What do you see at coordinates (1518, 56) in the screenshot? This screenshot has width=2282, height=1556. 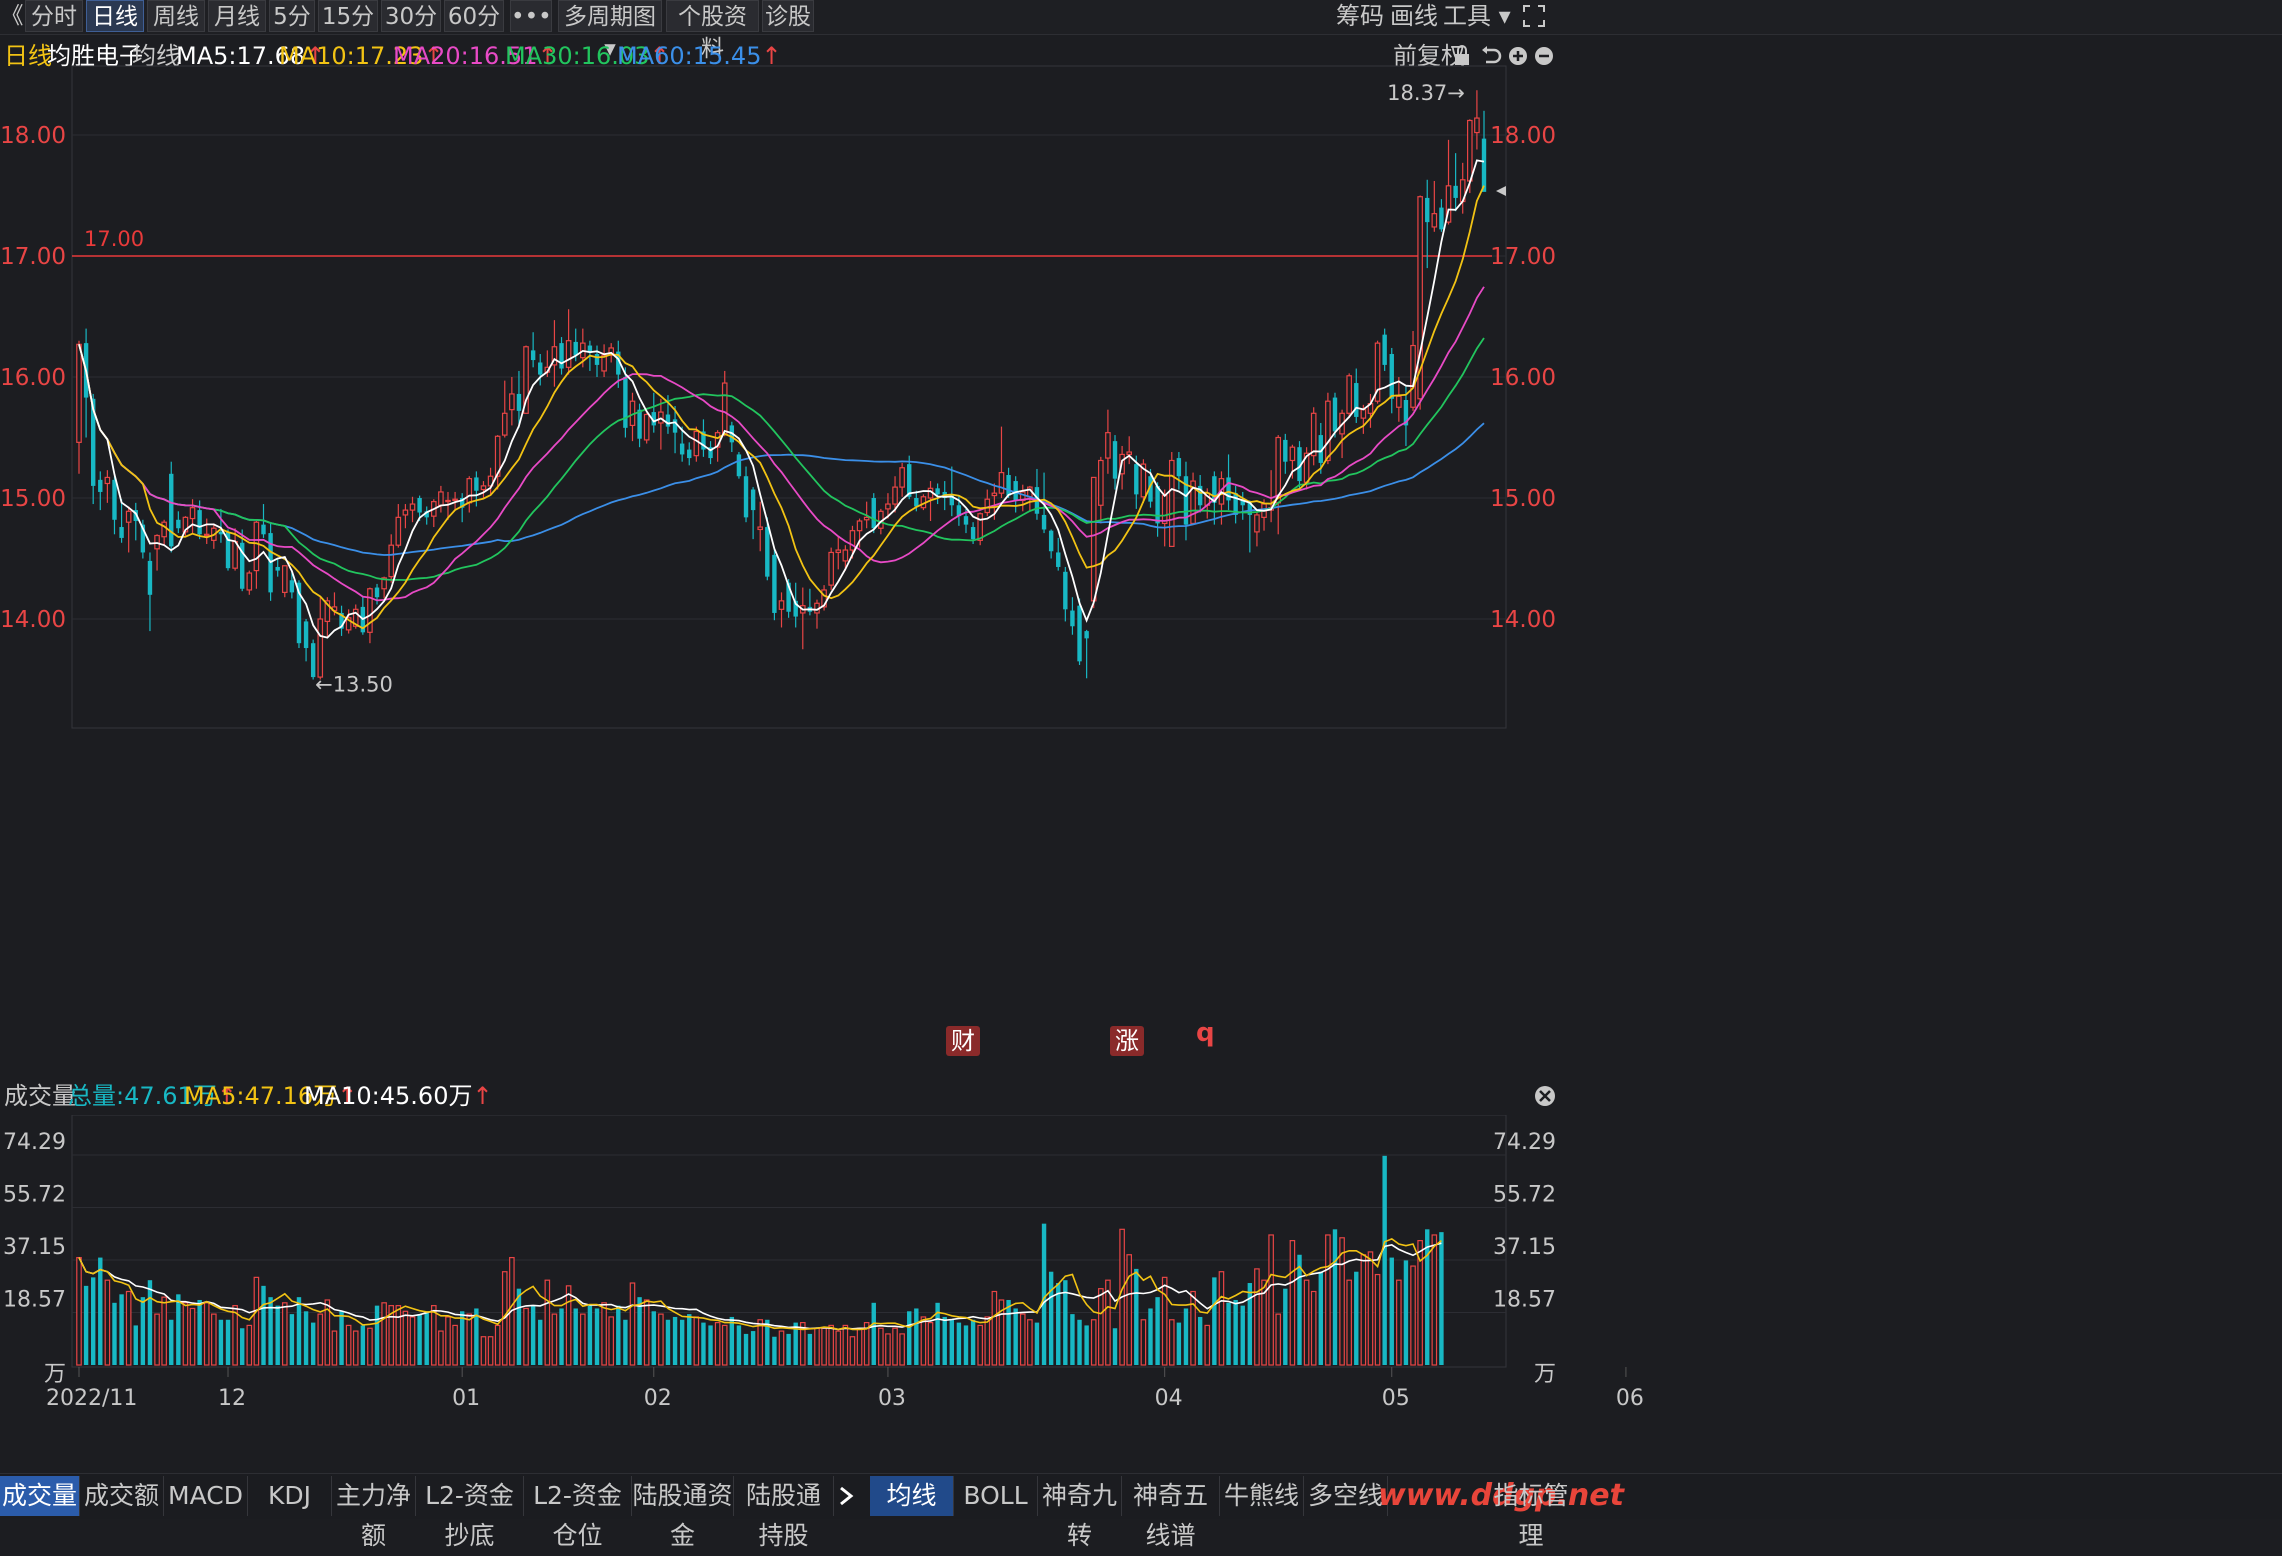 I see `zoom-in-icon` at bounding box center [1518, 56].